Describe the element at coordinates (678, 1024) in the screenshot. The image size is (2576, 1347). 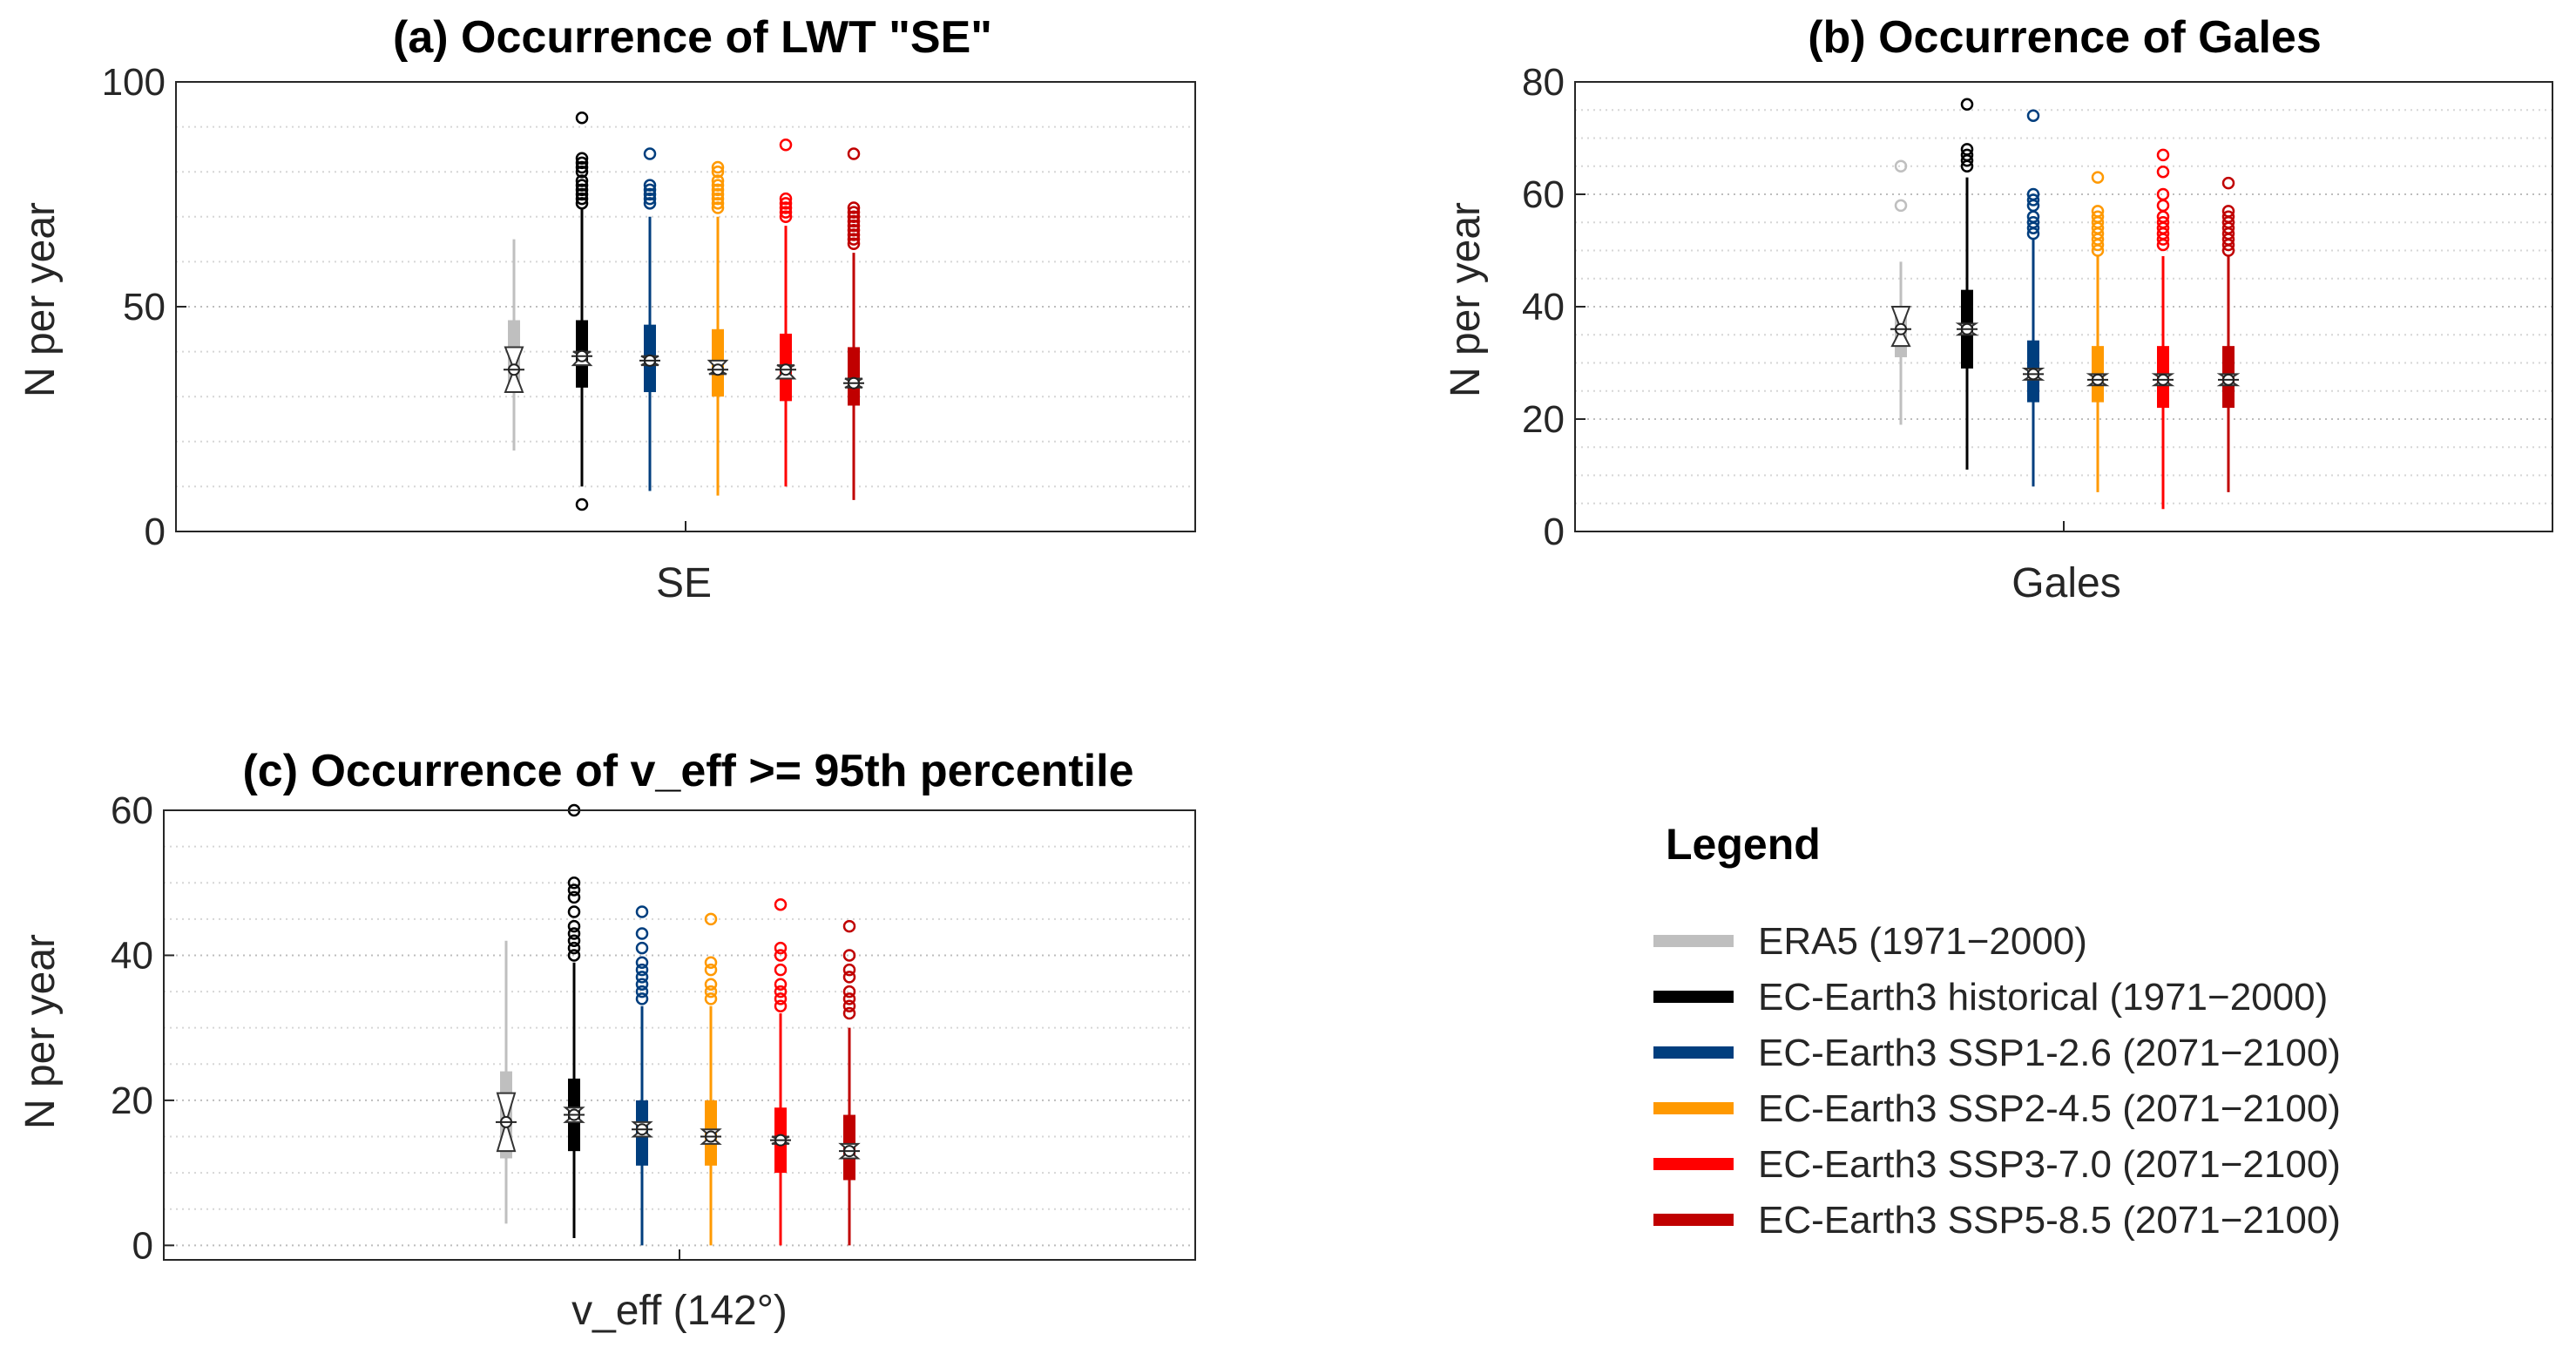
I see `panel-c-boxes` at that location.